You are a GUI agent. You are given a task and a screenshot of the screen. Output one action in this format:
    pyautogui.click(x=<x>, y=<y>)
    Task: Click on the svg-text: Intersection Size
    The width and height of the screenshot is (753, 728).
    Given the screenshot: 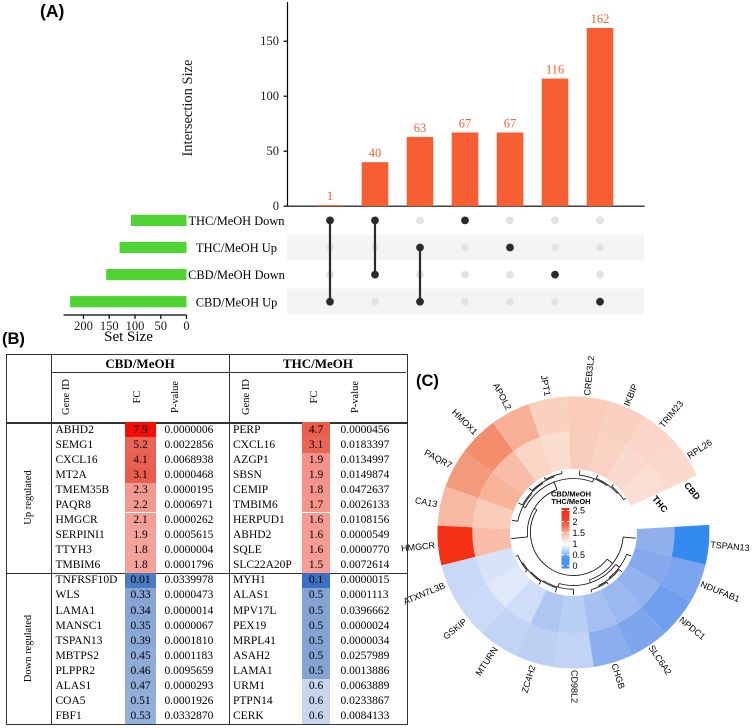 What is the action you would take?
    pyautogui.click(x=188, y=107)
    